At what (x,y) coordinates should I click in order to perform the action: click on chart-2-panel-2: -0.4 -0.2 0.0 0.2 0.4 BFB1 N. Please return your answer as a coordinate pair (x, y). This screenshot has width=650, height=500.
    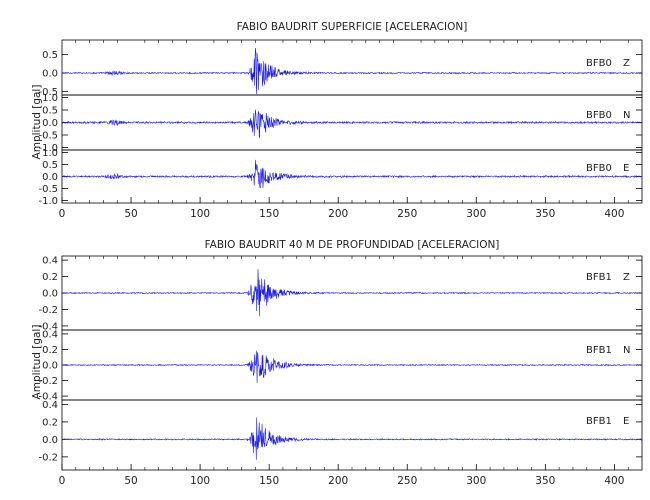
    Looking at the image, I should click on (340, 366).